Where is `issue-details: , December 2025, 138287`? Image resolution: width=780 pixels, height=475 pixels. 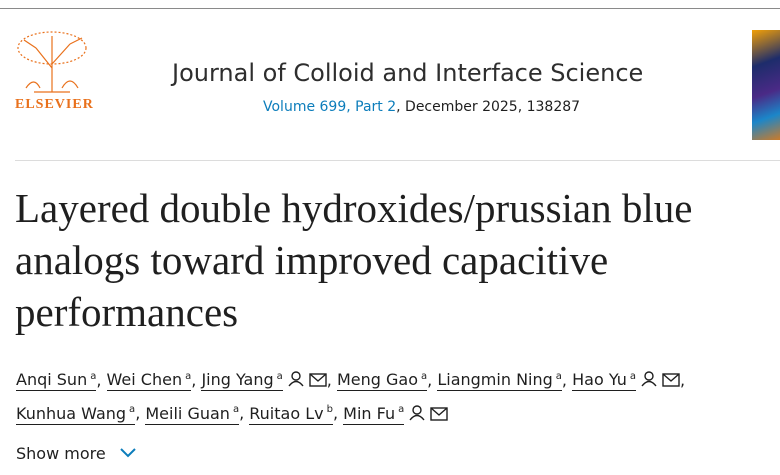
issue-details: , December 2025, 138287 is located at coordinates (488, 107).